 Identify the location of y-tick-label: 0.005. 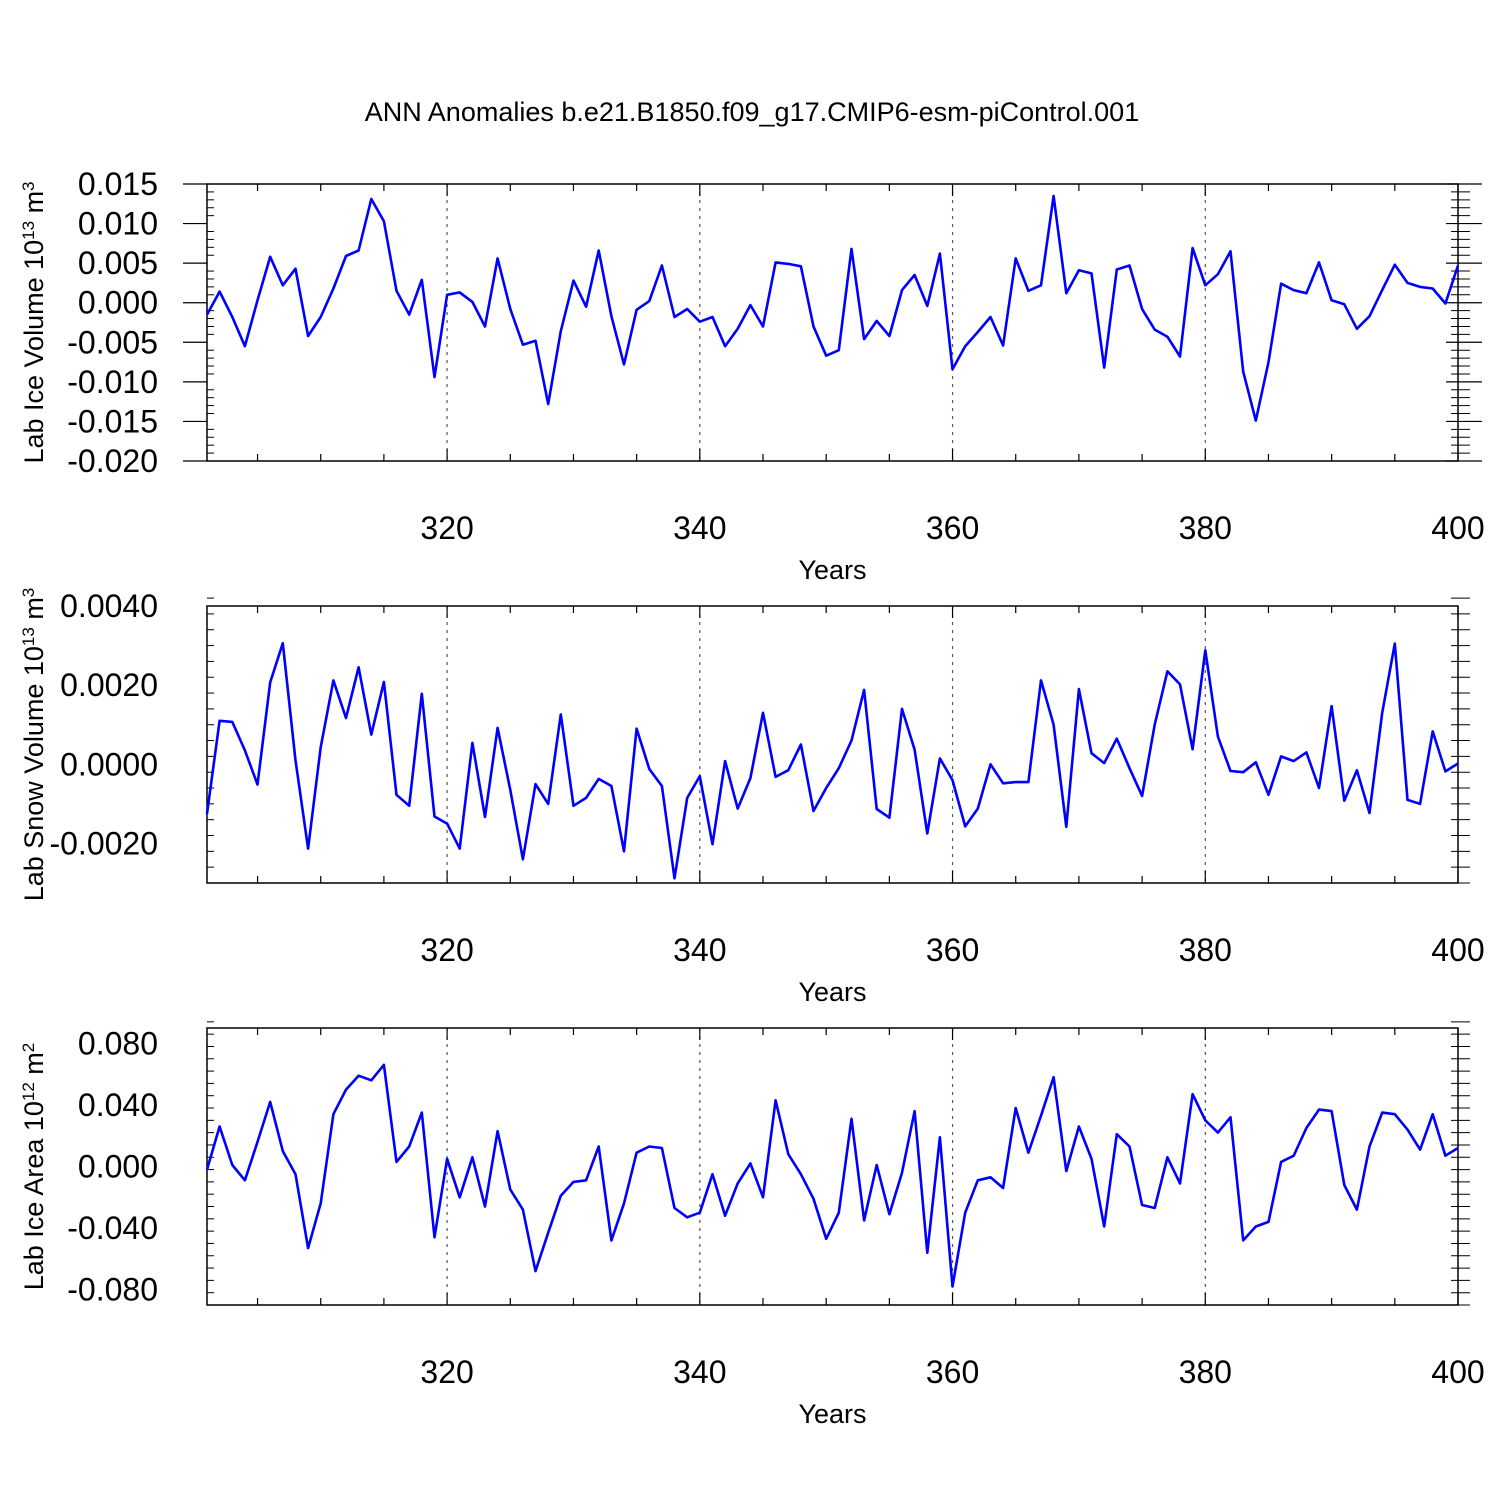
(118, 263).